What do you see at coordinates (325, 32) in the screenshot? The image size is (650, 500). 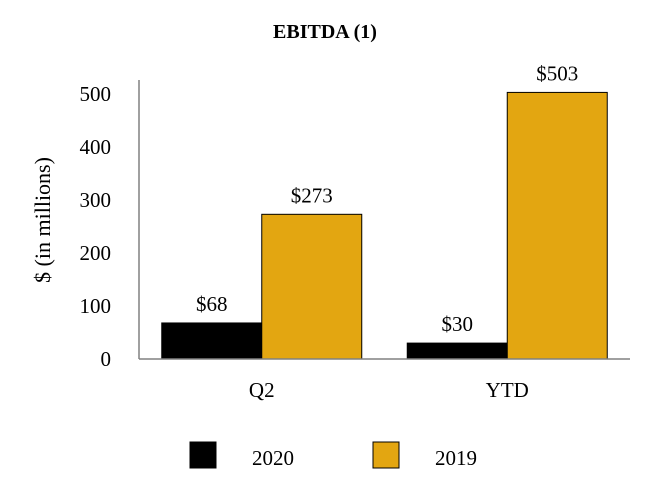 I see `chart-title: EBITDA (1)` at bounding box center [325, 32].